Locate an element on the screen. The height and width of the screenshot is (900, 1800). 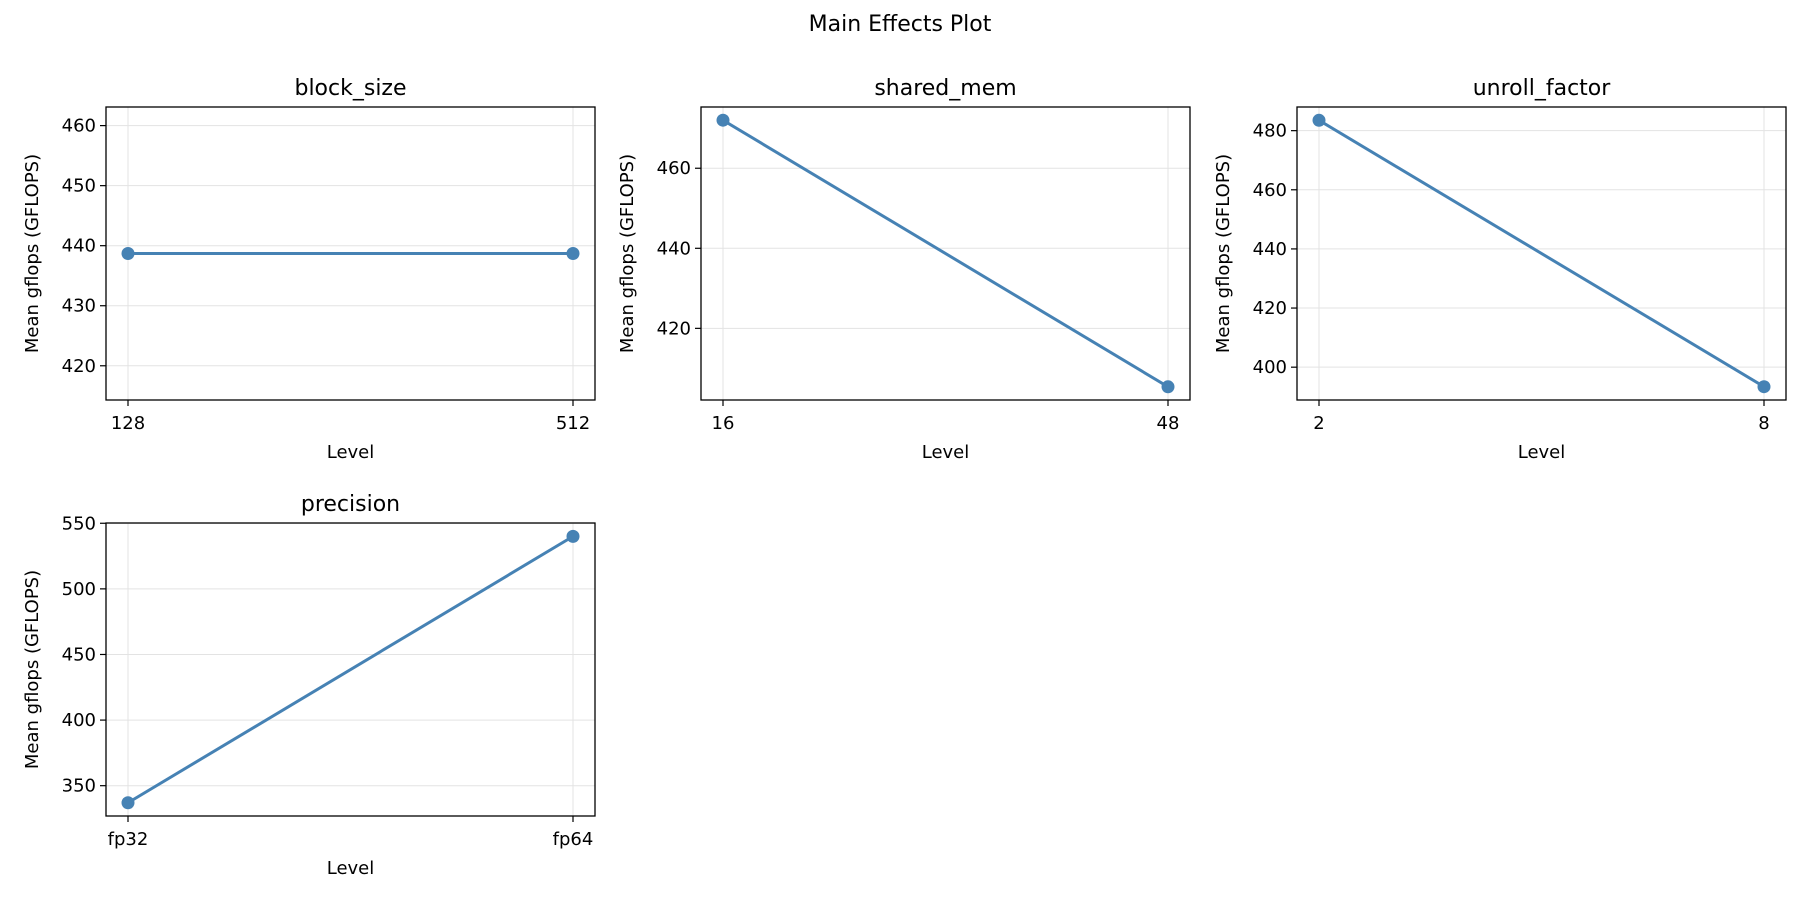
y-tick-label: 550 is located at coordinates (79, 523).